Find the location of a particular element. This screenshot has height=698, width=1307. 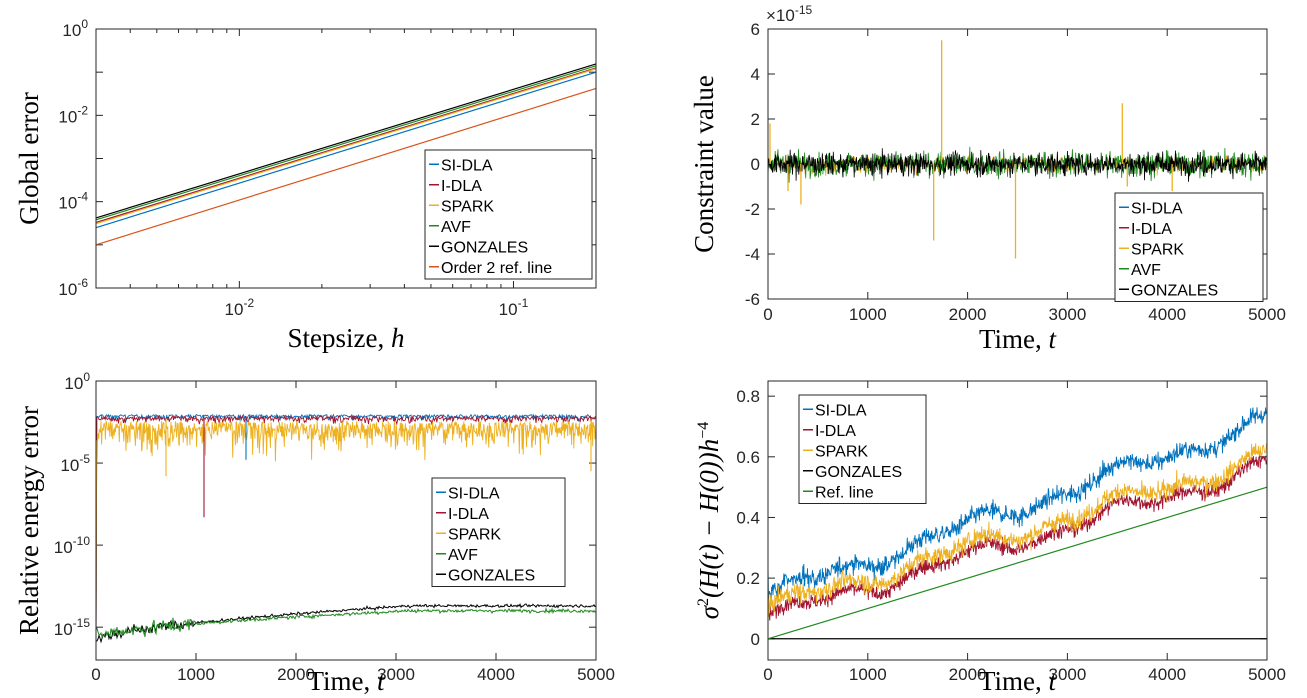

y-multiplier-base: ×10 is located at coordinates (780, 15).